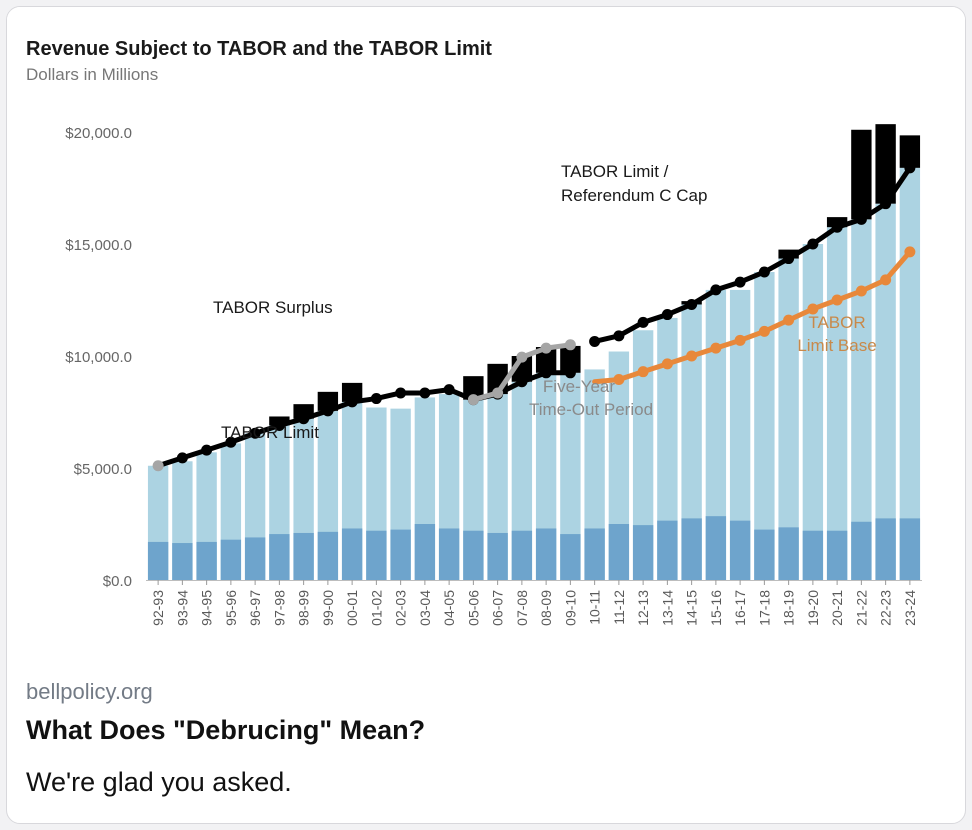  What do you see at coordinates (836, 345) in the screenshot?
I see `annotation-base-line2: Limit Base` at bounding box center [836, 345].